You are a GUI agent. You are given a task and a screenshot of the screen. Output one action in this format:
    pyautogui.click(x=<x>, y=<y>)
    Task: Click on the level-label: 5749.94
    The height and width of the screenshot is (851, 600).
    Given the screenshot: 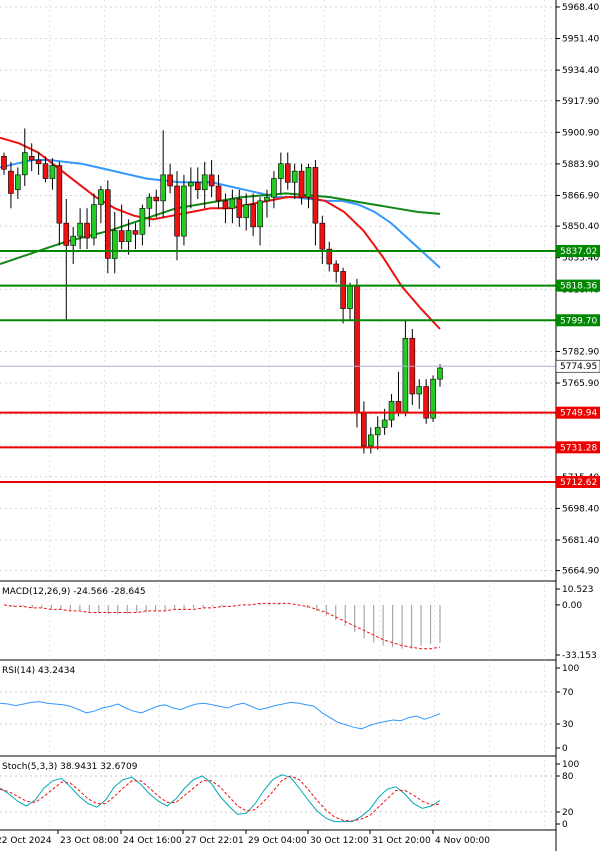 What is the action you would take?
    pyautogui.click(x=578, y=414)
    